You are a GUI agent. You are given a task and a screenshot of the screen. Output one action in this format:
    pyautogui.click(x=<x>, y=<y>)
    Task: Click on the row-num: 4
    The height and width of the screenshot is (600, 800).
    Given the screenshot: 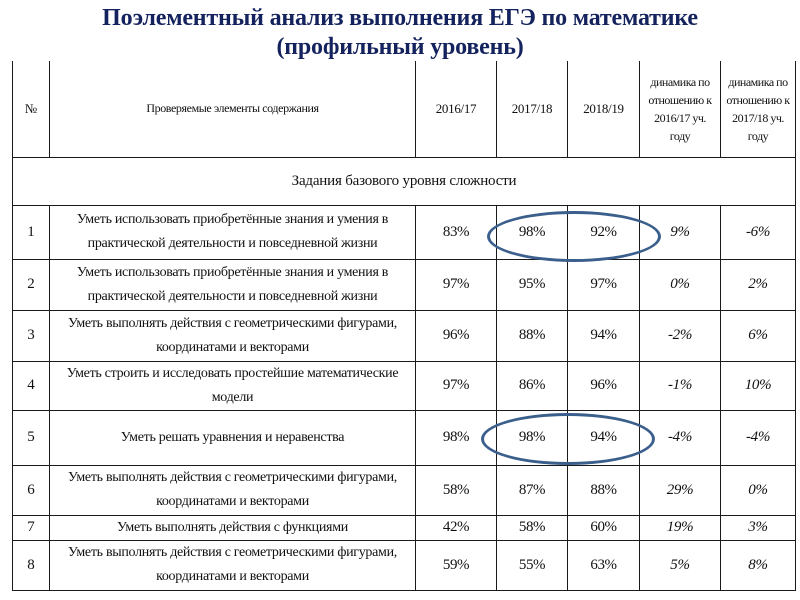 What is the action you would take?
    pyautogui.click(x=31, y=385)
    